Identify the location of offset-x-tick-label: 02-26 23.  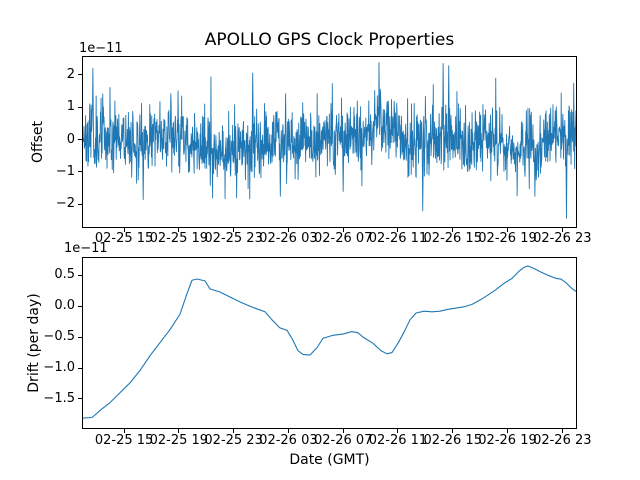
(562, 238).